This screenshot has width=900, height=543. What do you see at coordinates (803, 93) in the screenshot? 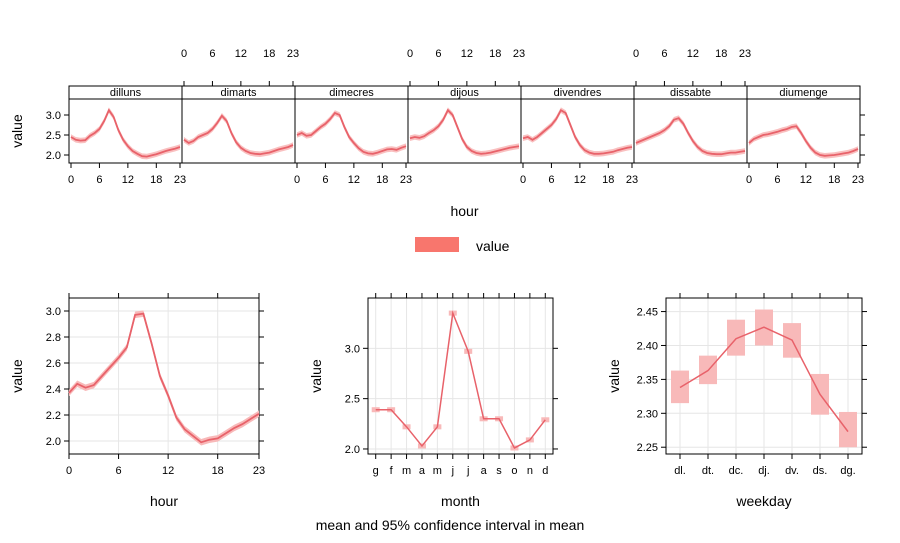
I see `strip-label-diumenge: diumenge` at bounding box center [803, 93].